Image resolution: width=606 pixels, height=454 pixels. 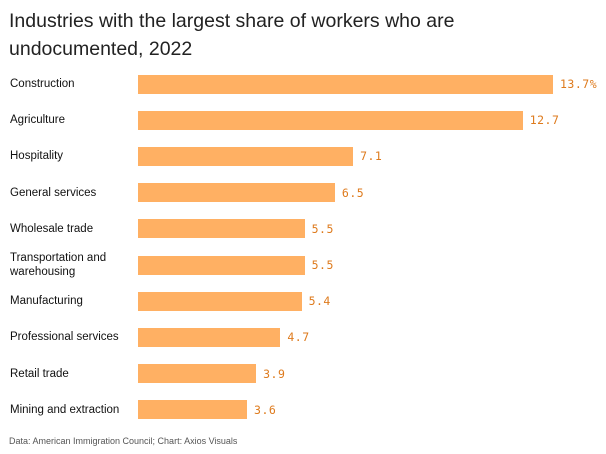 I want to click on value-label: 5.4, so click(x=319, y=301).